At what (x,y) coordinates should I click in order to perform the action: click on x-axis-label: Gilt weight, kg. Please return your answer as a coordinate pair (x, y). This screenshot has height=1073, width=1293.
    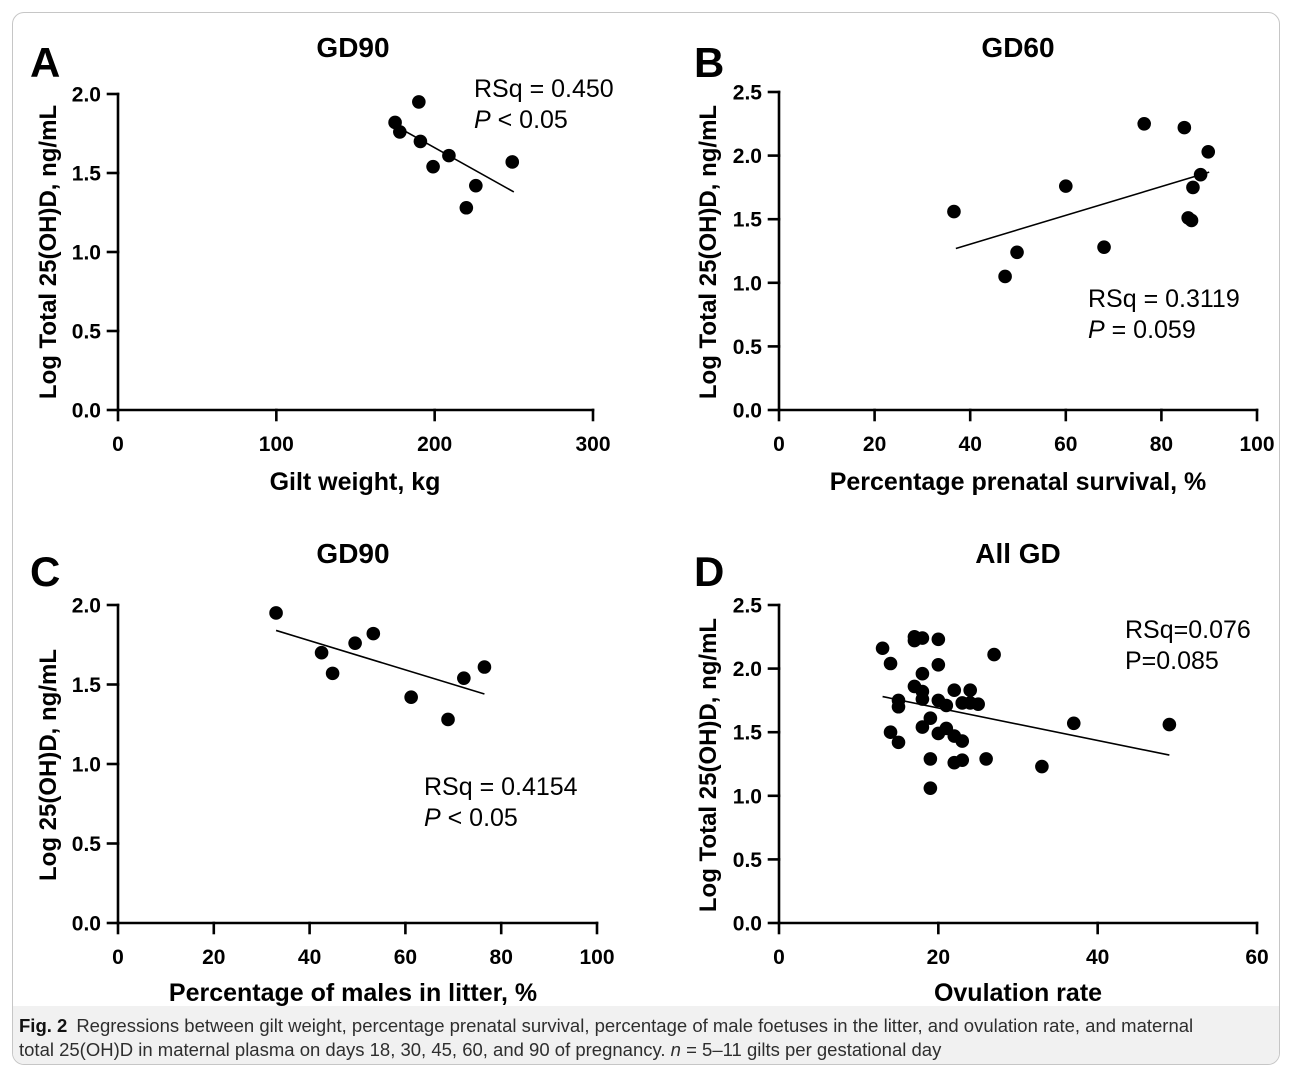
    Looking at the image, I should click on (355, 482).